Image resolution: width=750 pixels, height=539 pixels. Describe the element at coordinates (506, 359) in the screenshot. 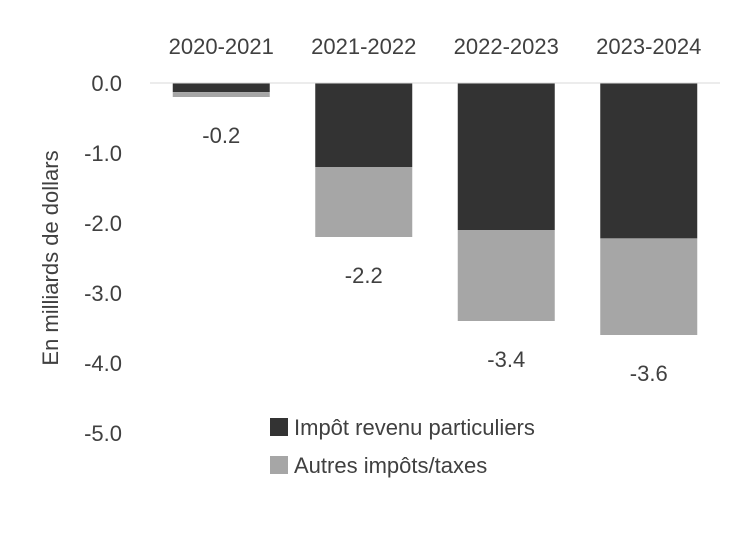

I see `total-data-label: -3.4` at that location.